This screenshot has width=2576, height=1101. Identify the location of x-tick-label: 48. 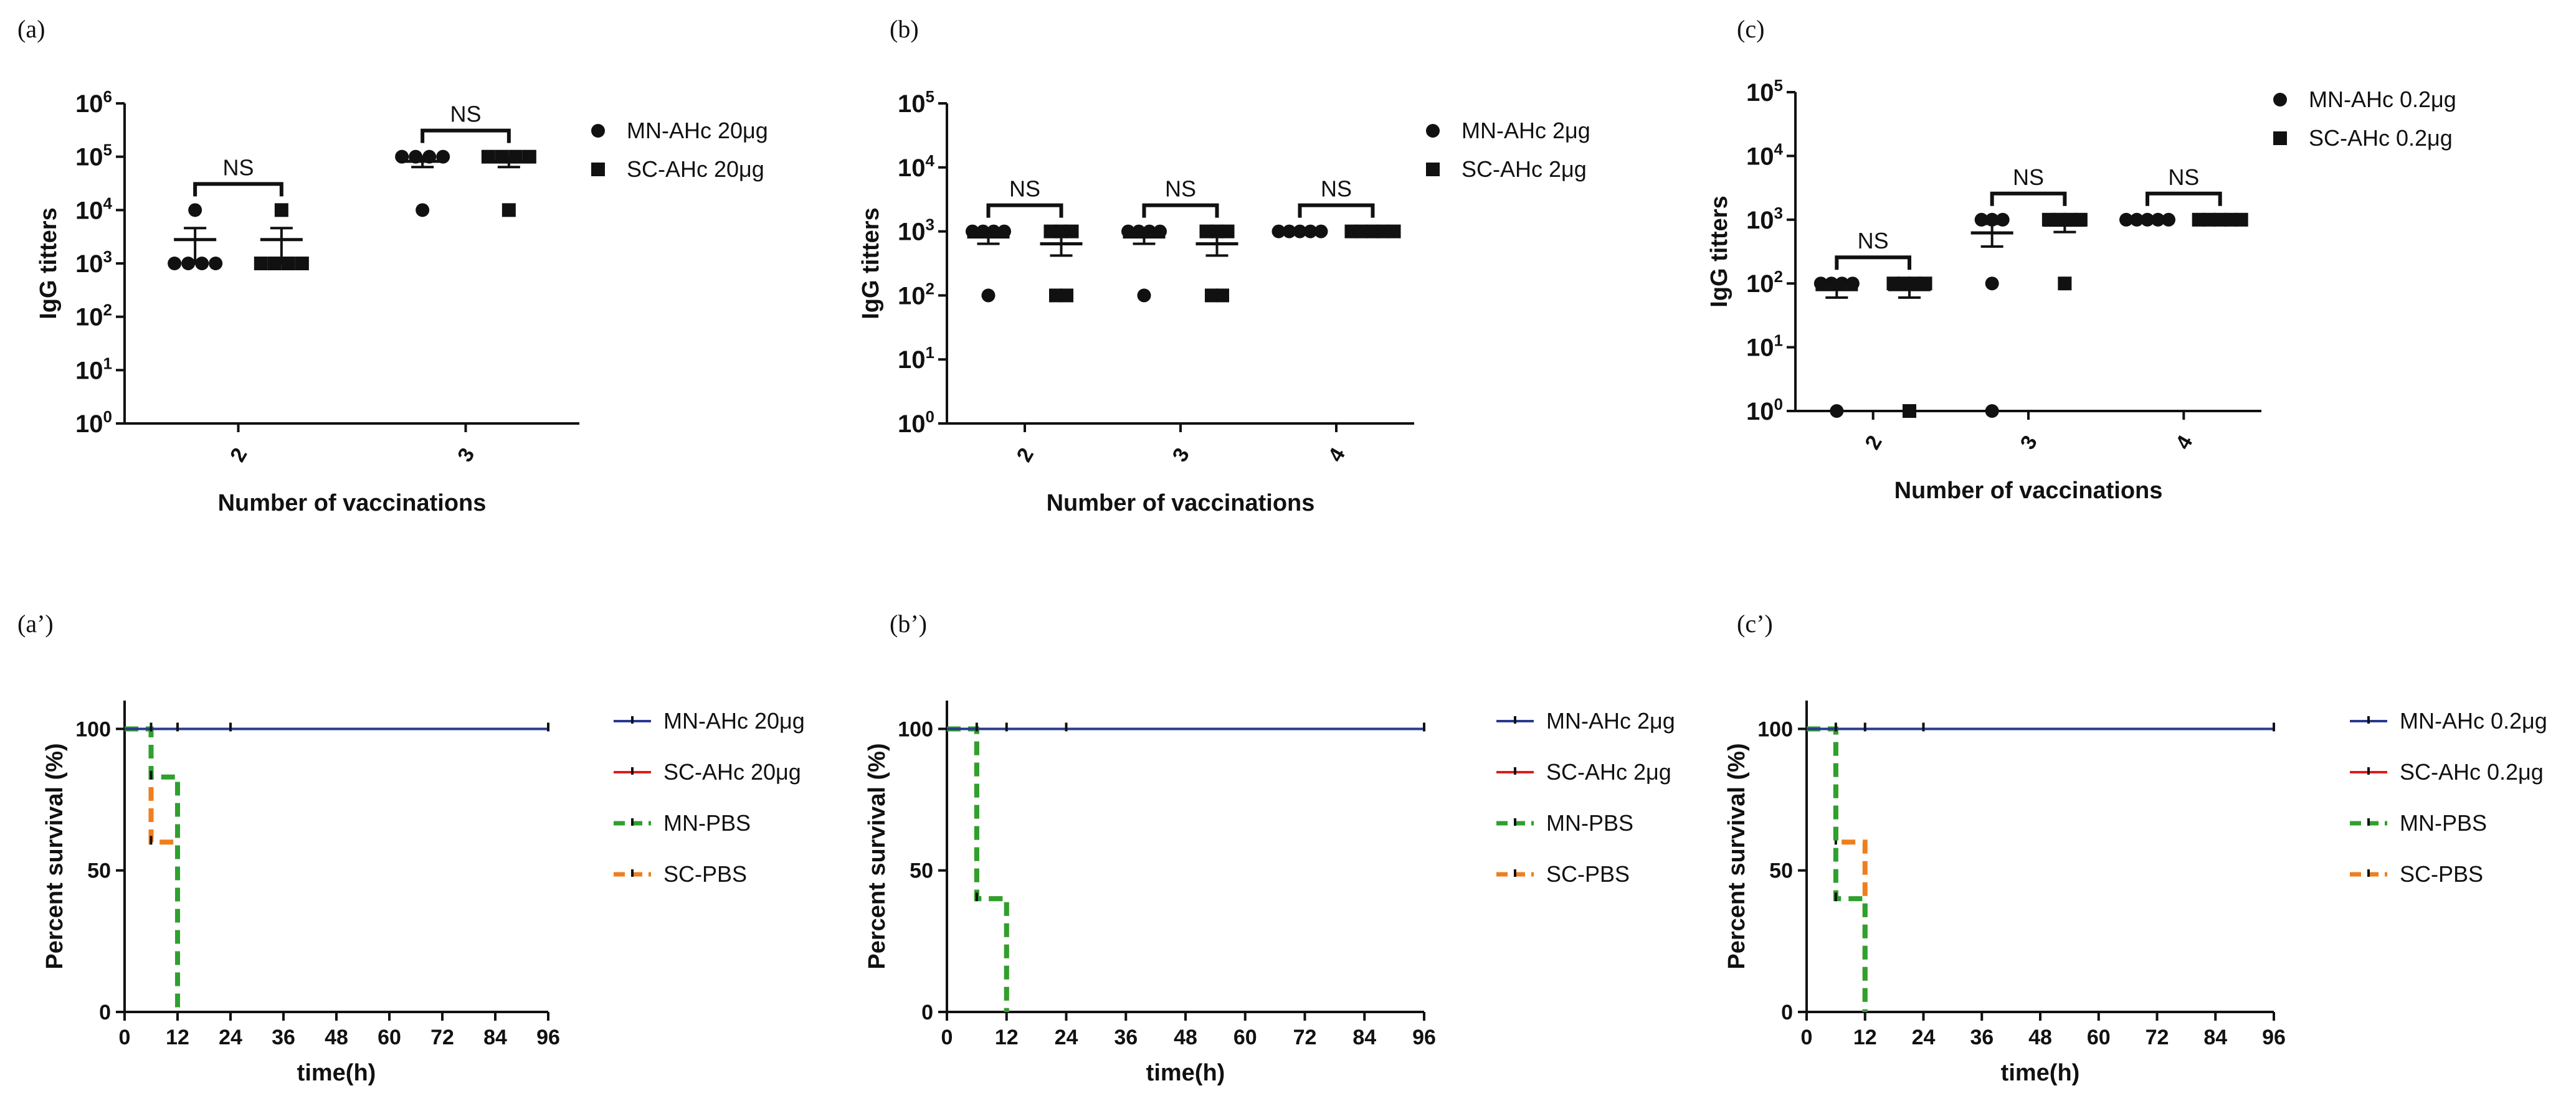
(336, 1037).